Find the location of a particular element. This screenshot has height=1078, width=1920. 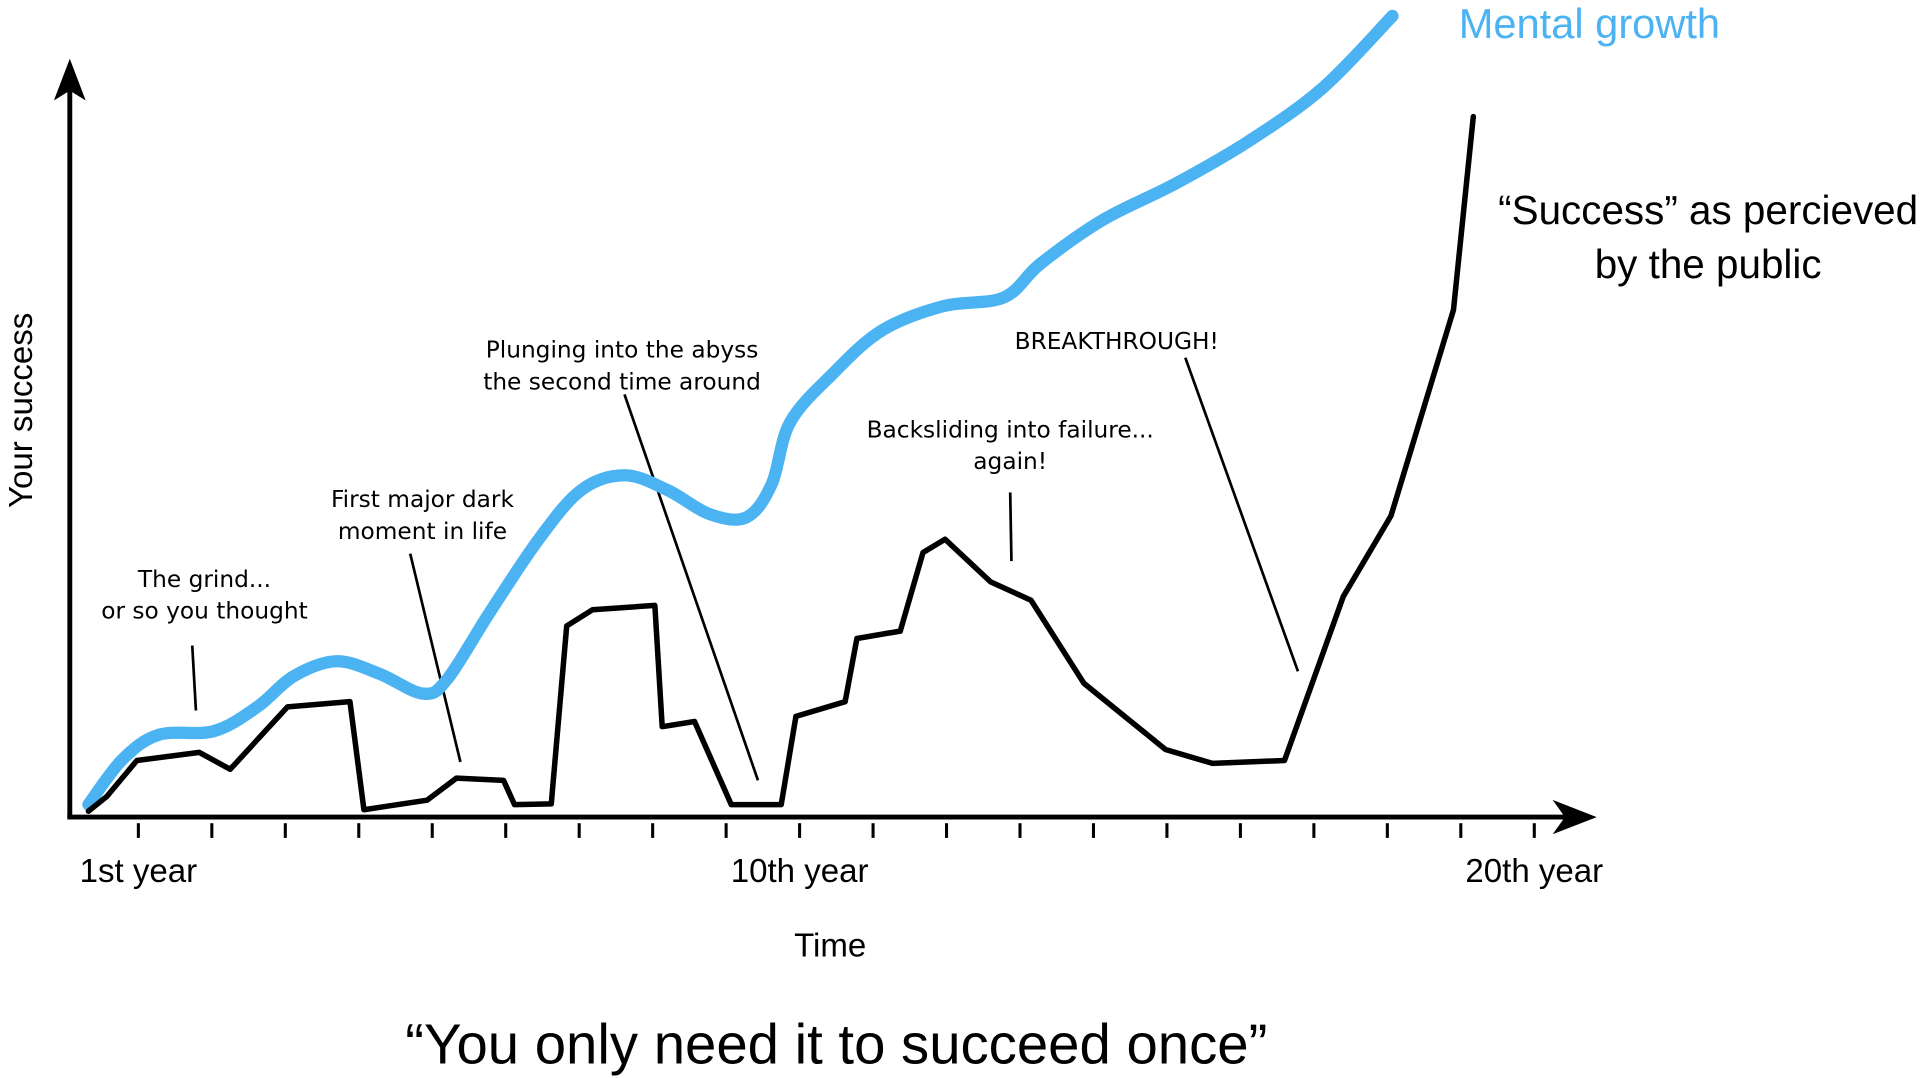

x-axis-arrow is located at coordinates (1574, 817).